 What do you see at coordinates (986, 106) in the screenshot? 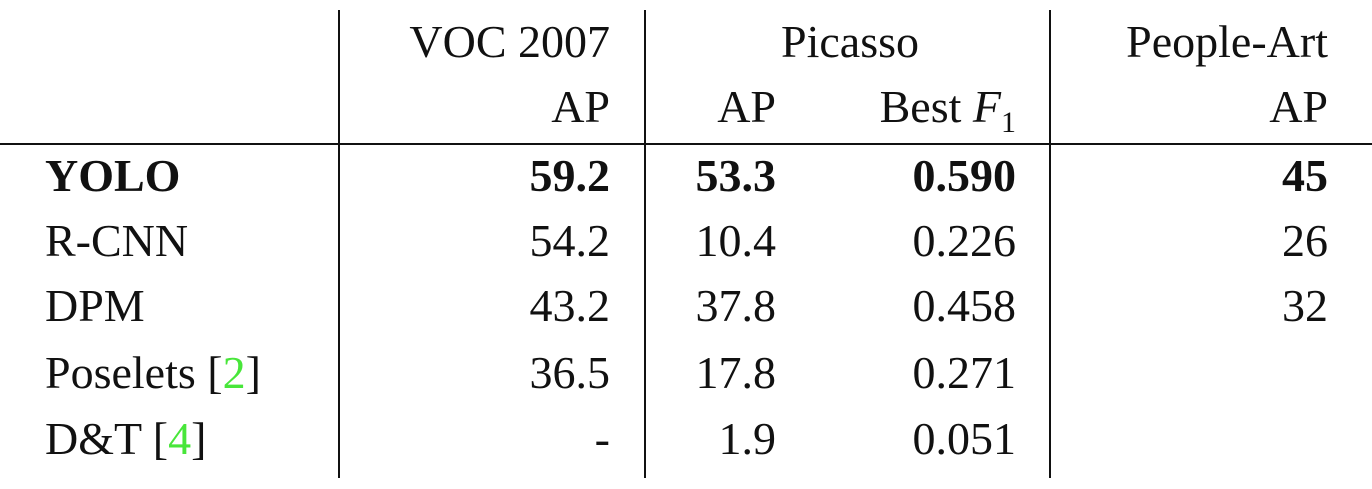
I see `header-f-variable: F` at bounding box center [986, 106].